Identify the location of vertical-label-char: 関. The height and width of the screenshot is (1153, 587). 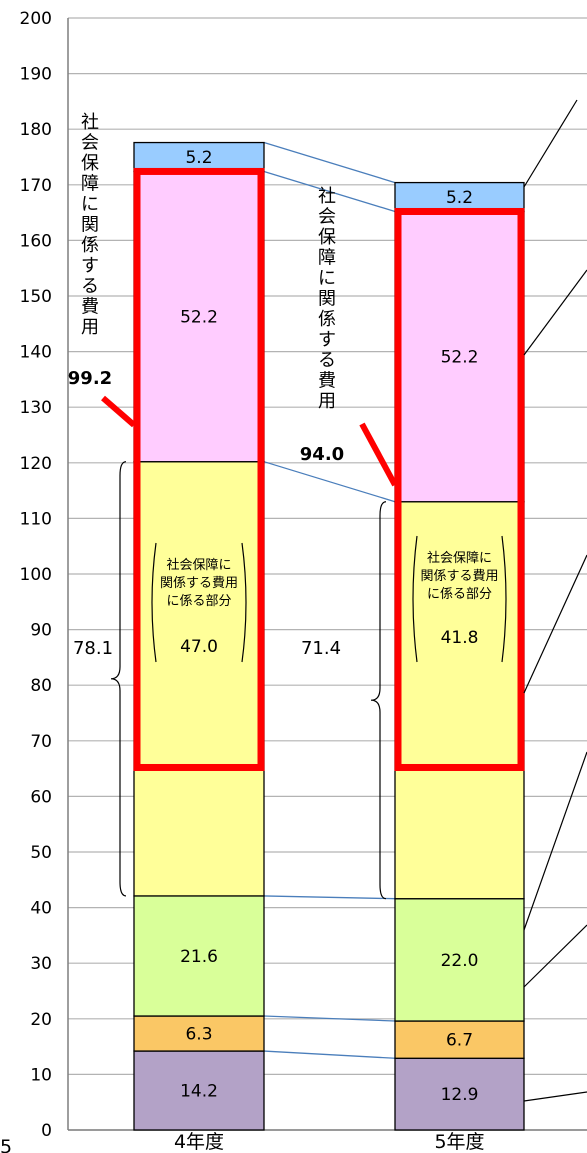
(327, 299).